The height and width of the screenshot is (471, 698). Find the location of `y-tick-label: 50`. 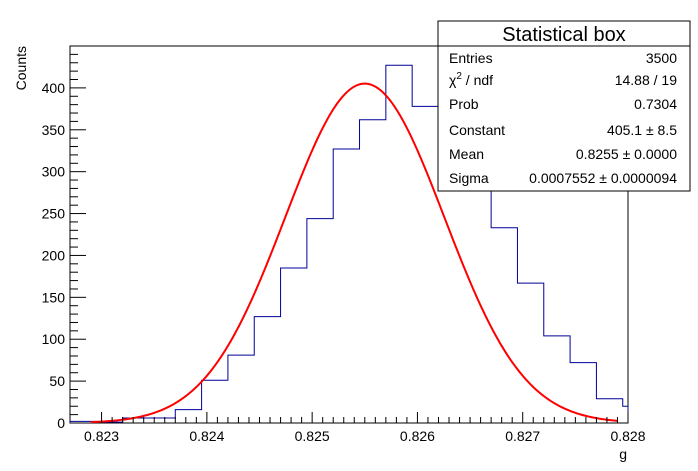

y-tick-label: 50 is located at coordinates (57, 381).